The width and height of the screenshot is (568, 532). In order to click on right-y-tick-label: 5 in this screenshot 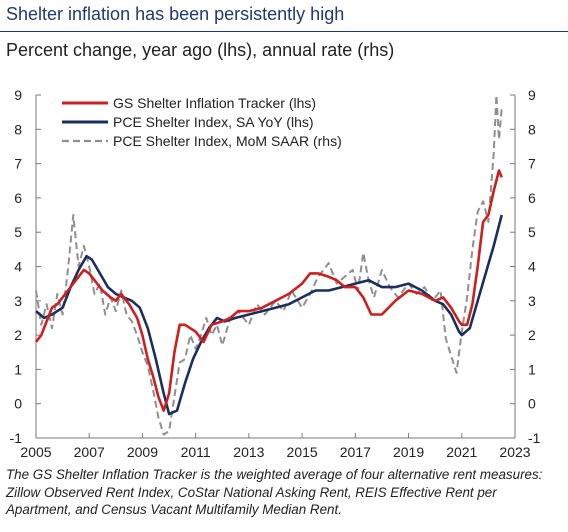, I will do `click(532, 232)`.